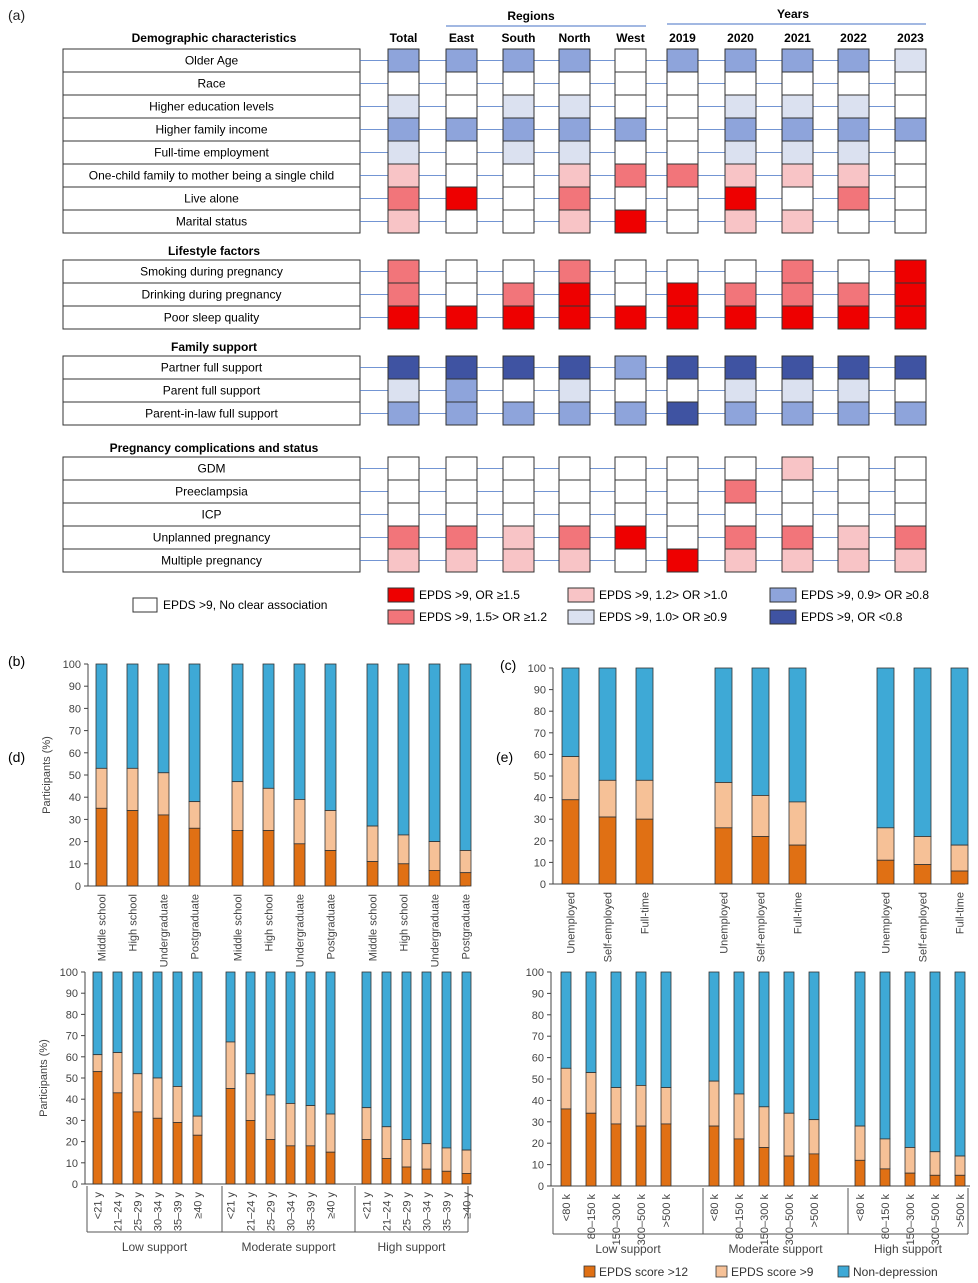 This screenshot has width=978, height=1283. I want to click on x-tick-label: 300–500 k, so click(936, 1220).